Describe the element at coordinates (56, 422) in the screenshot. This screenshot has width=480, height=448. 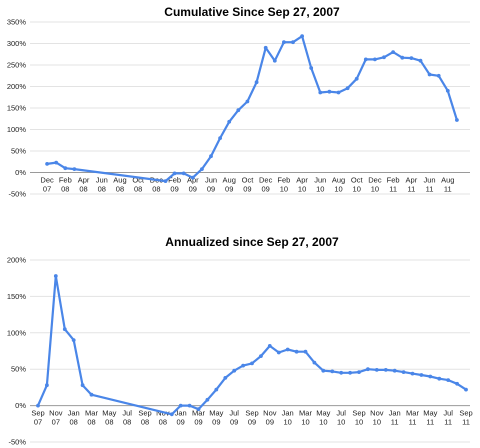
I see `x-tick-label: 07` at that location.